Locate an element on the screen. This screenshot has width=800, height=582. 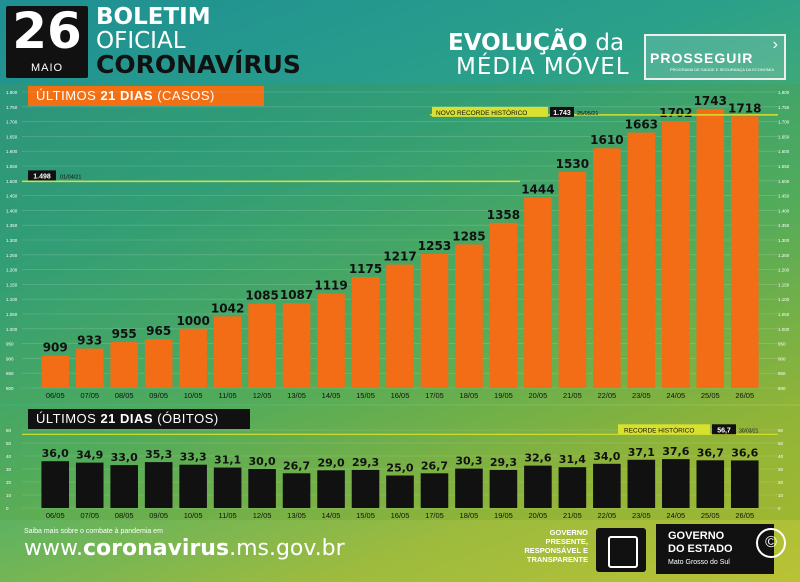
obitos-category-label: 12/05 is located at coordinates (262, 515).